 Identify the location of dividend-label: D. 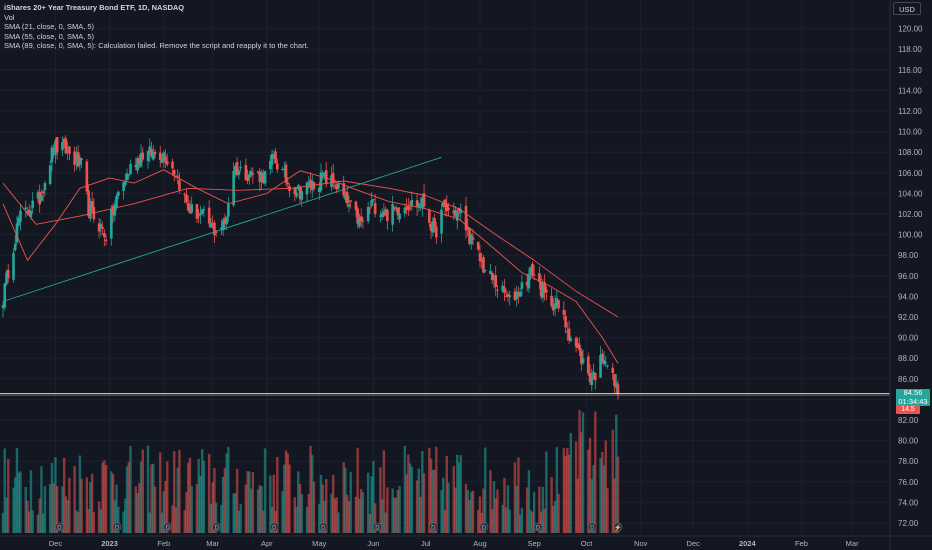
(538, 529).